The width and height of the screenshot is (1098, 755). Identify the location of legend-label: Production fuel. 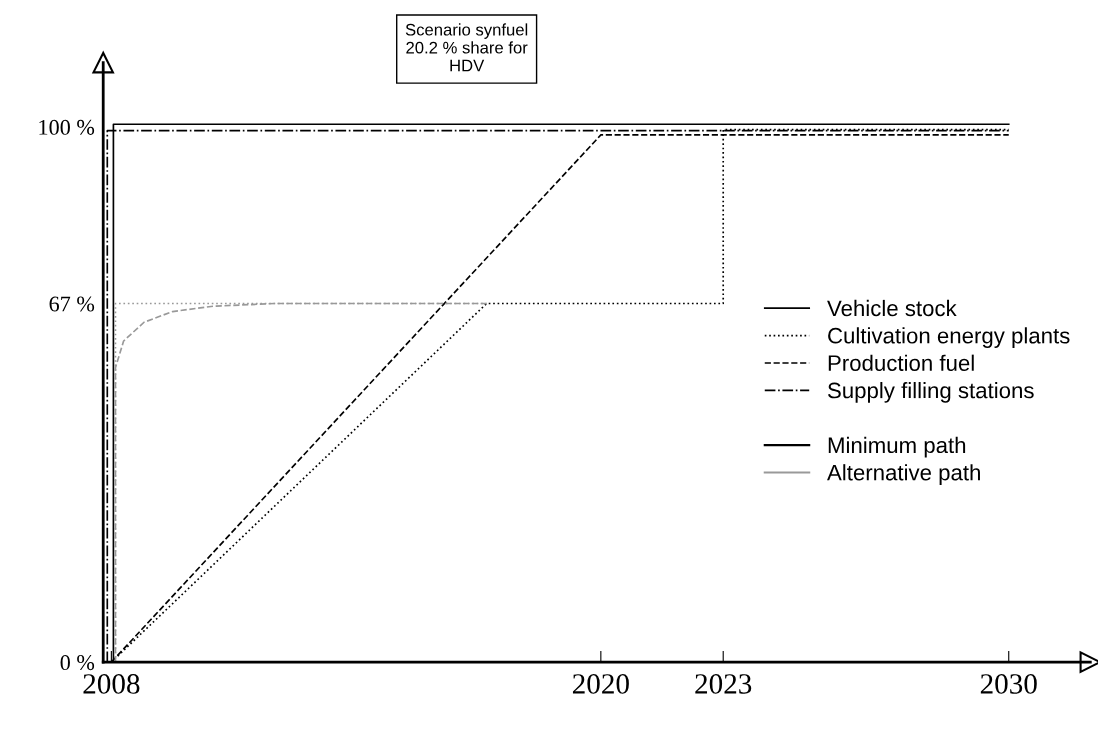
(901, 362).